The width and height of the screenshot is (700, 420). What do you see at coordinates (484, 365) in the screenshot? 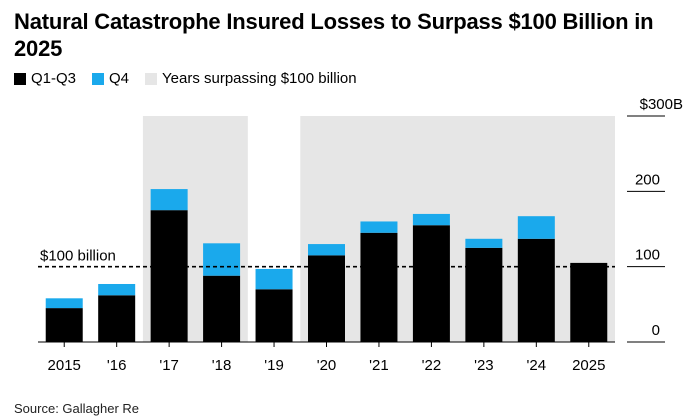
I see `x-tick-label: '23` at bounding box center [484, 365].